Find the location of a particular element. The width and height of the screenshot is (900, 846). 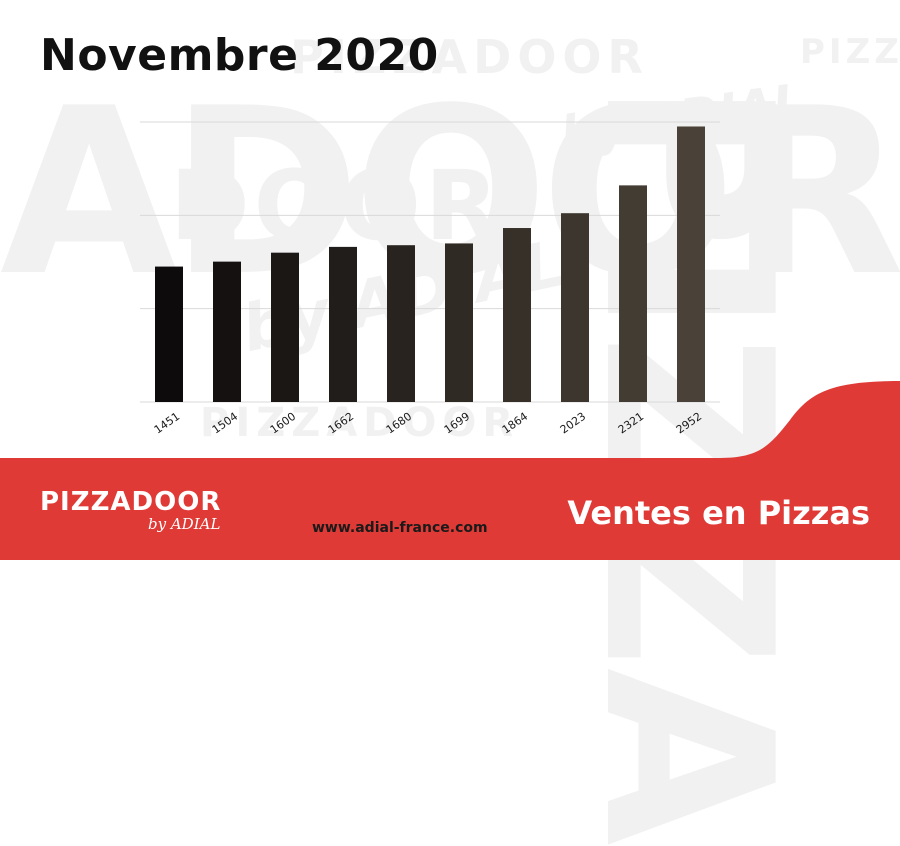

page-title: Novembre 2020 is located at coordinates (239, 55).